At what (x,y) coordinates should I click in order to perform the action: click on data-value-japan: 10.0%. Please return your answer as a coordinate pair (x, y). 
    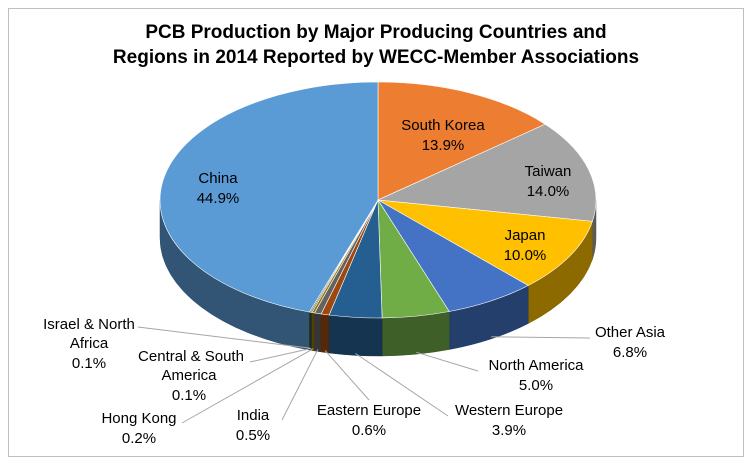
    Looking at the image, I should click on (525, 255).